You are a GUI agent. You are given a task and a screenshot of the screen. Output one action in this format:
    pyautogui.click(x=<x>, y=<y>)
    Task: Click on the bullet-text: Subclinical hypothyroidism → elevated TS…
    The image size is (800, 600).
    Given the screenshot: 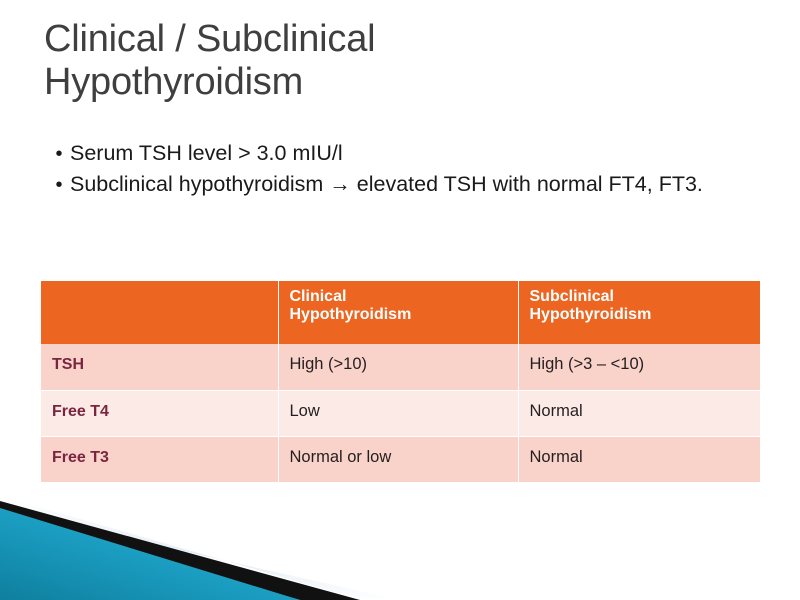 What is the action you would take?
    pyautogui.click(x=386, y=183)
    